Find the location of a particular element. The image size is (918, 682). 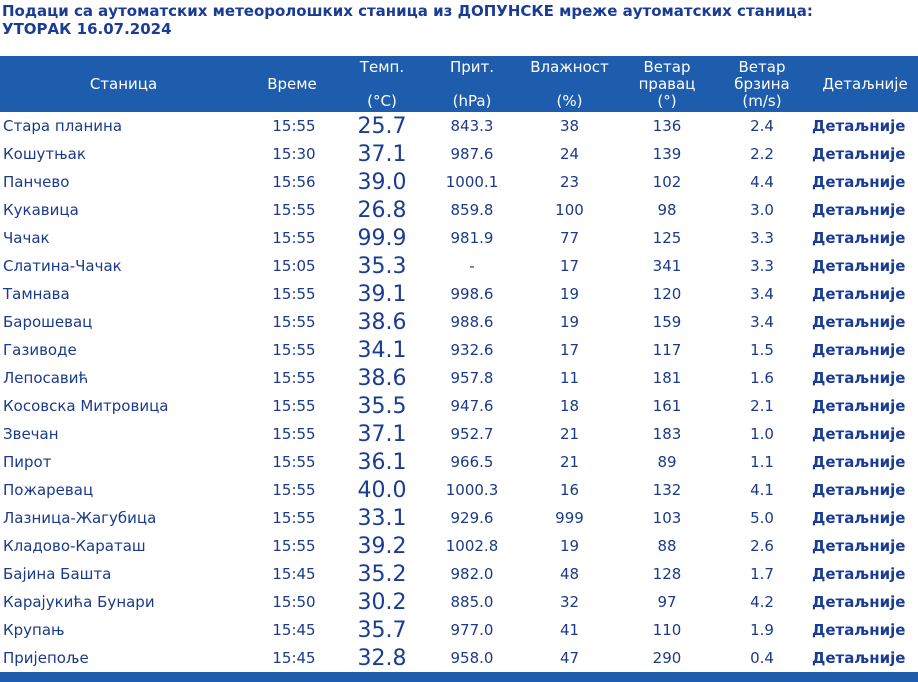

wind-speed-value: 3.3 is located at coordinates (762, 266).